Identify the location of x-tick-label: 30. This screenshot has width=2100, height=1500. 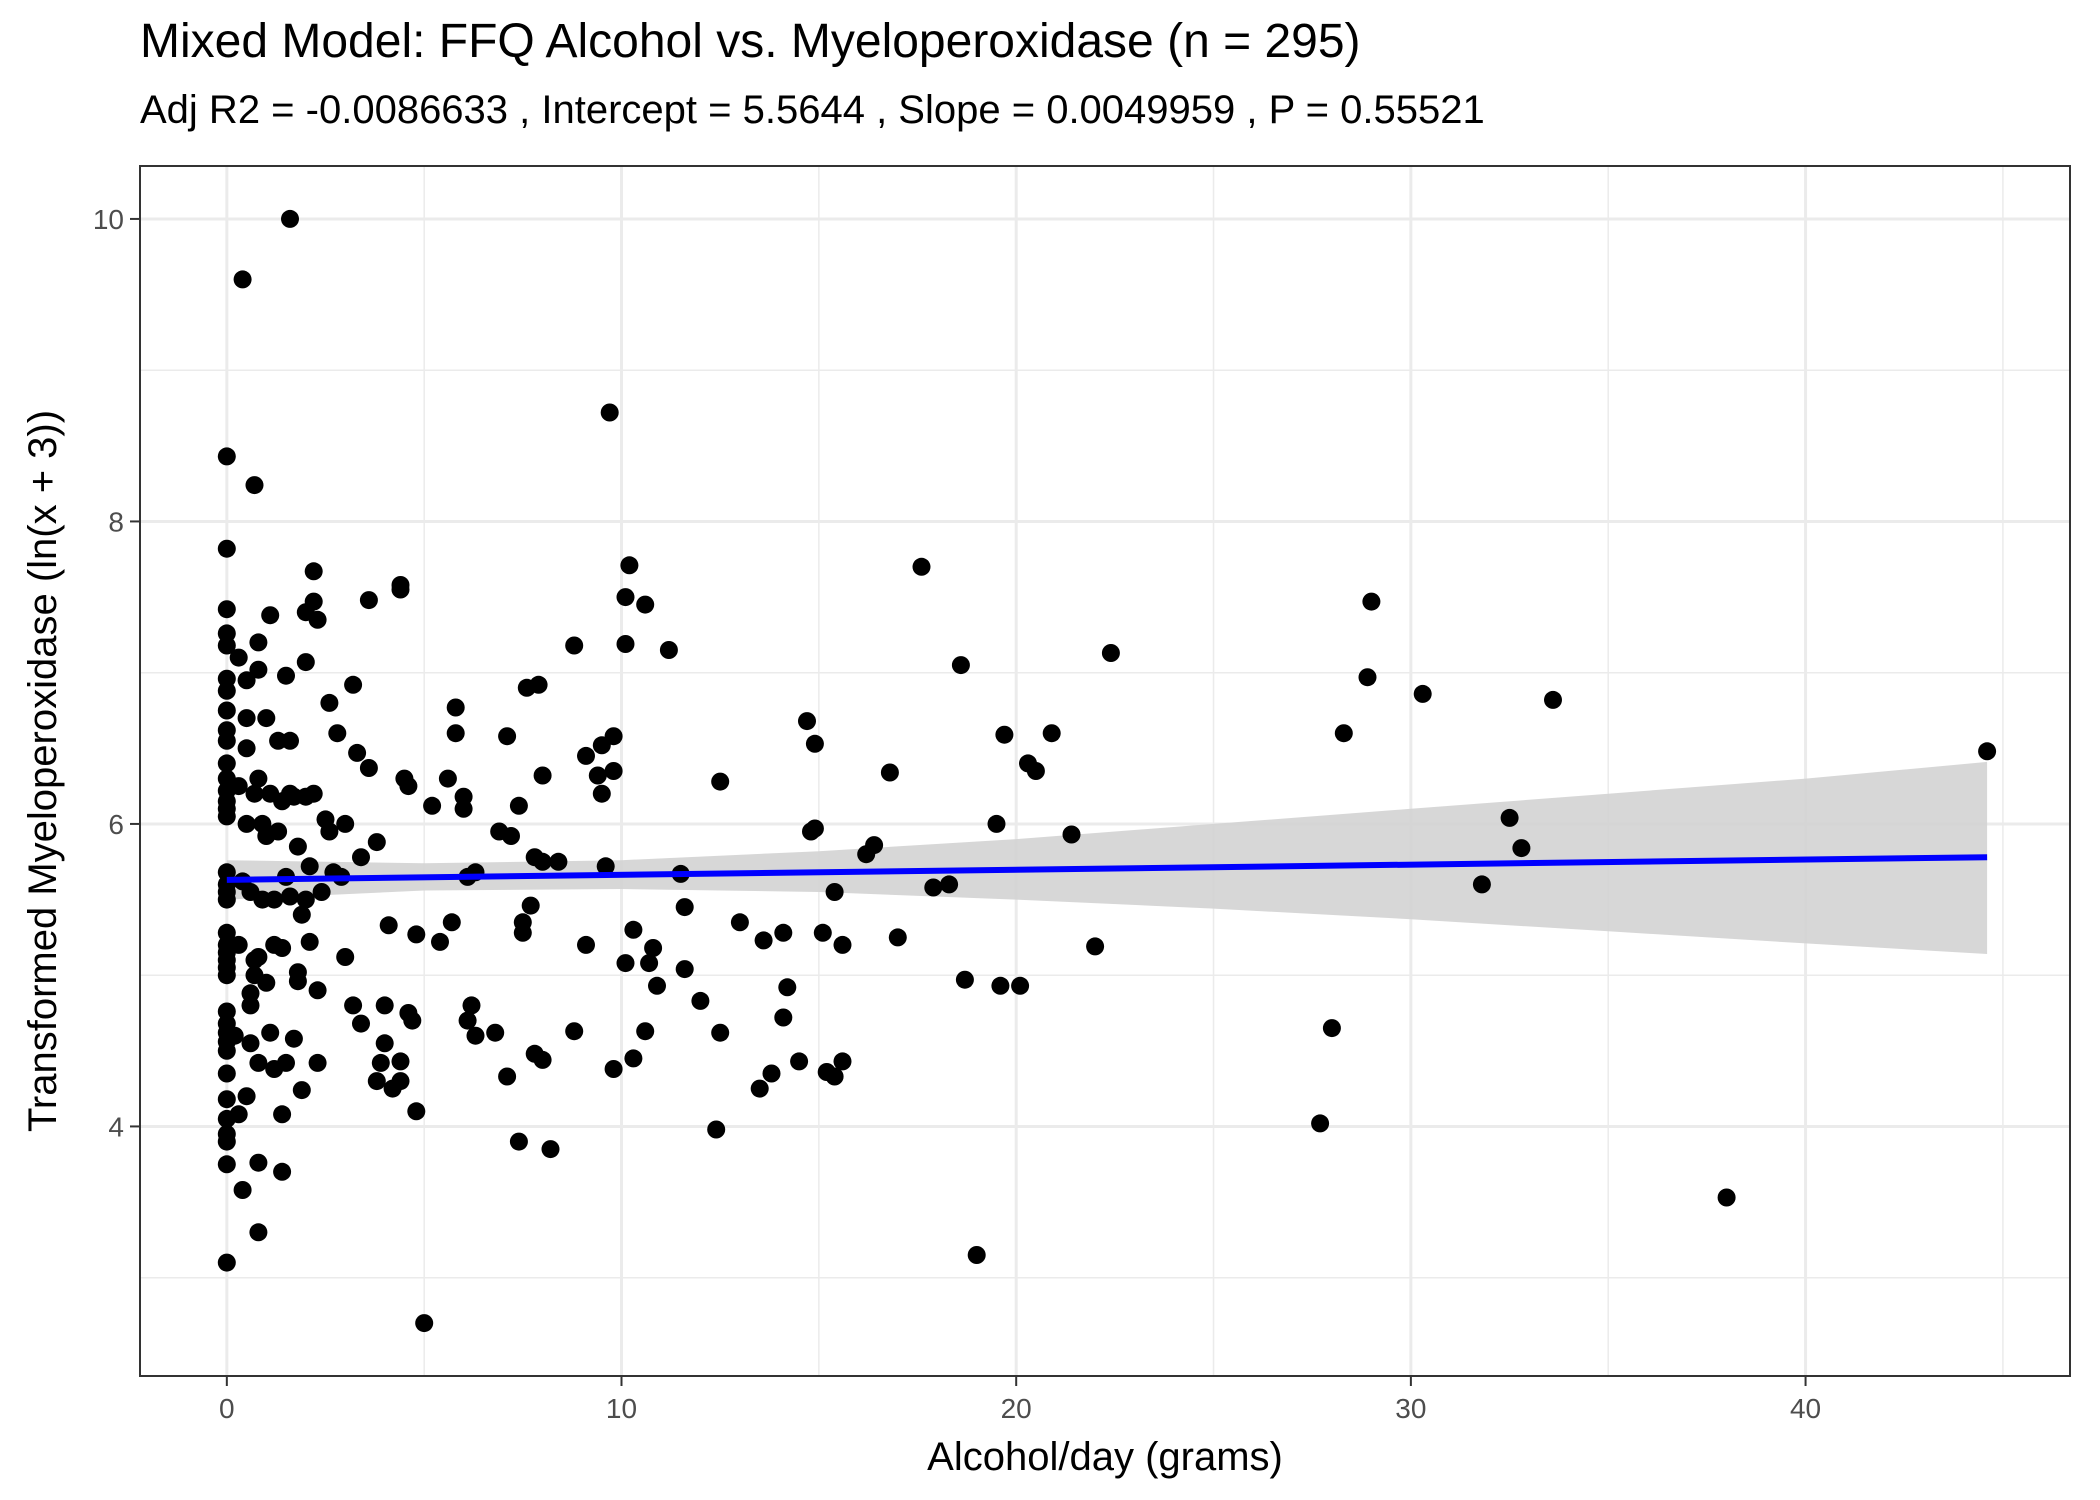
(1410, 1408).